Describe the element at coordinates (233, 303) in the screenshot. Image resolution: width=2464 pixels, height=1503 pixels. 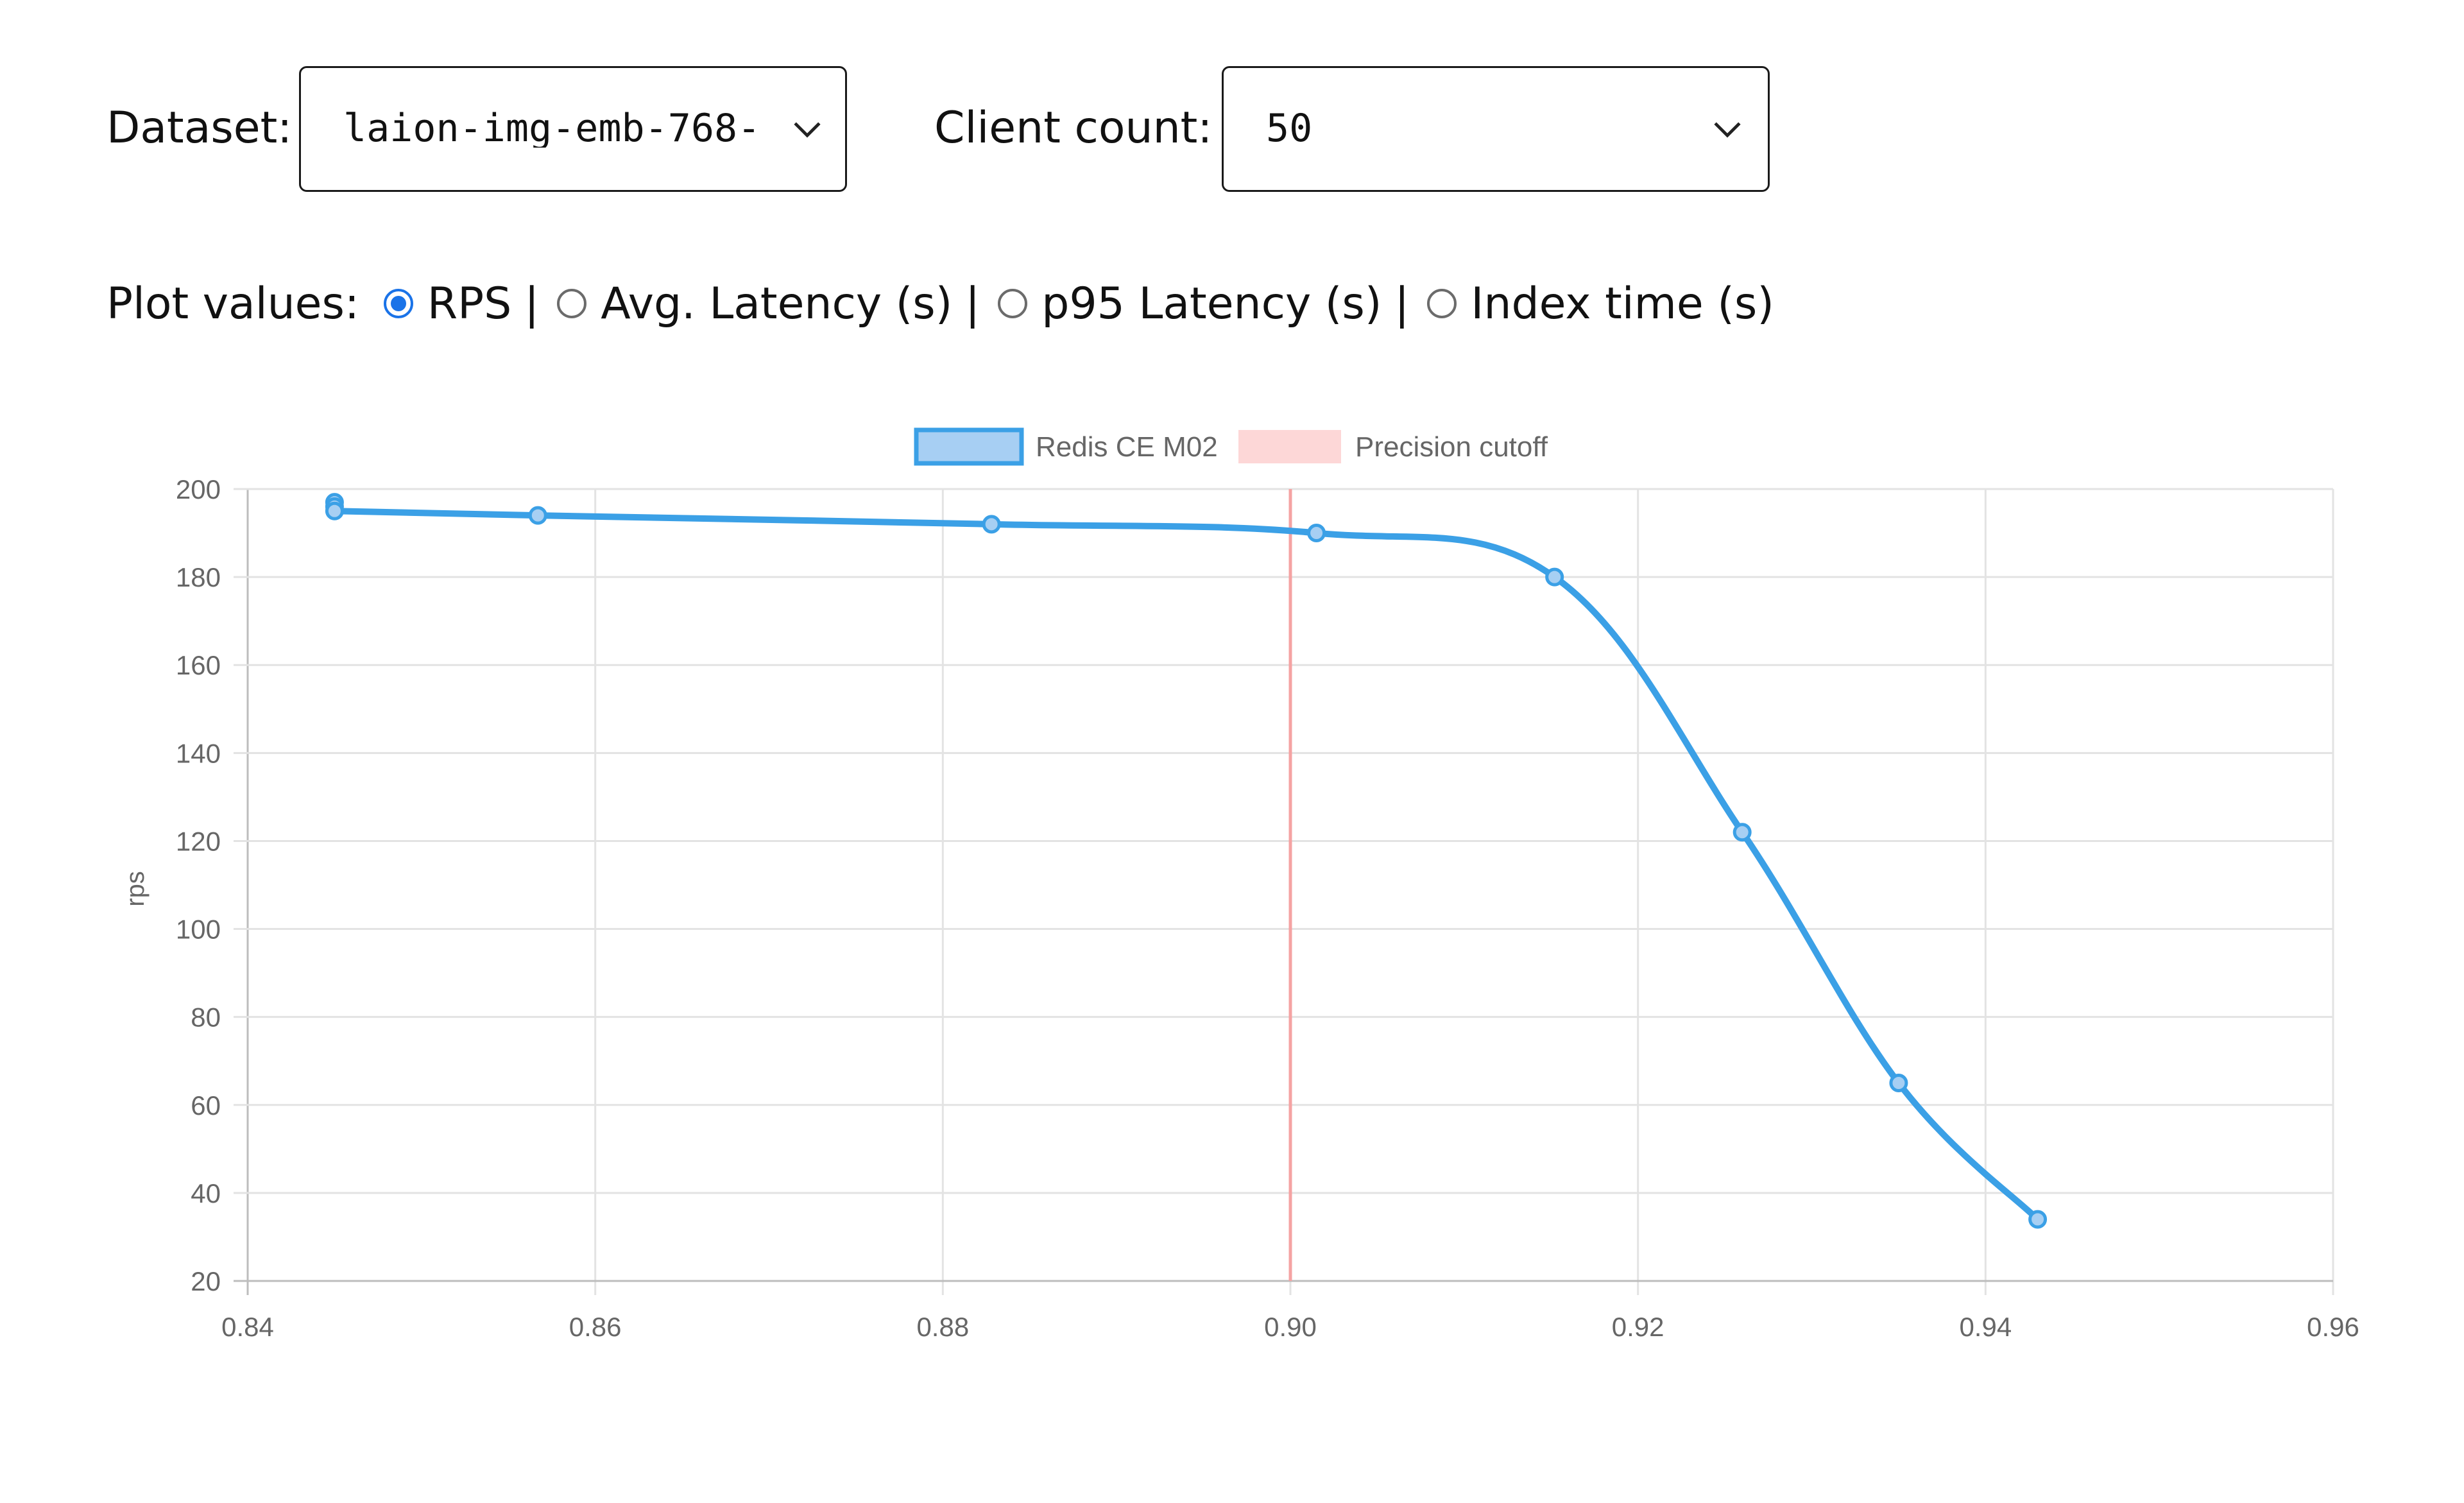
I see `plot-values-label: Plot values:` at that location.